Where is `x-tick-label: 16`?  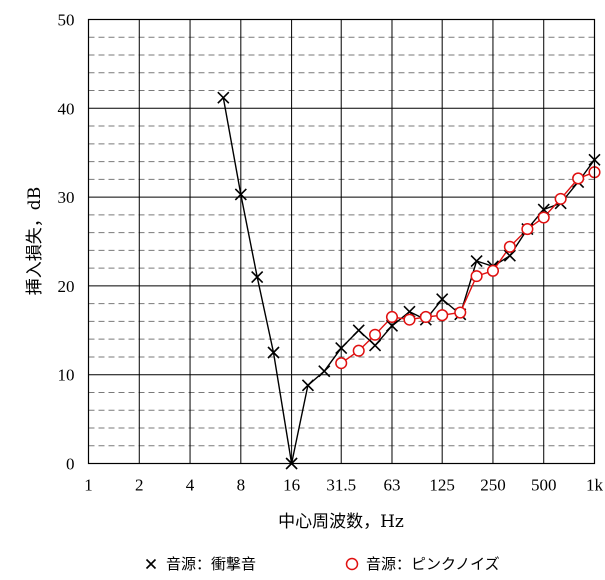 x-tick-label: 16 is located at coordinates (291, 485).